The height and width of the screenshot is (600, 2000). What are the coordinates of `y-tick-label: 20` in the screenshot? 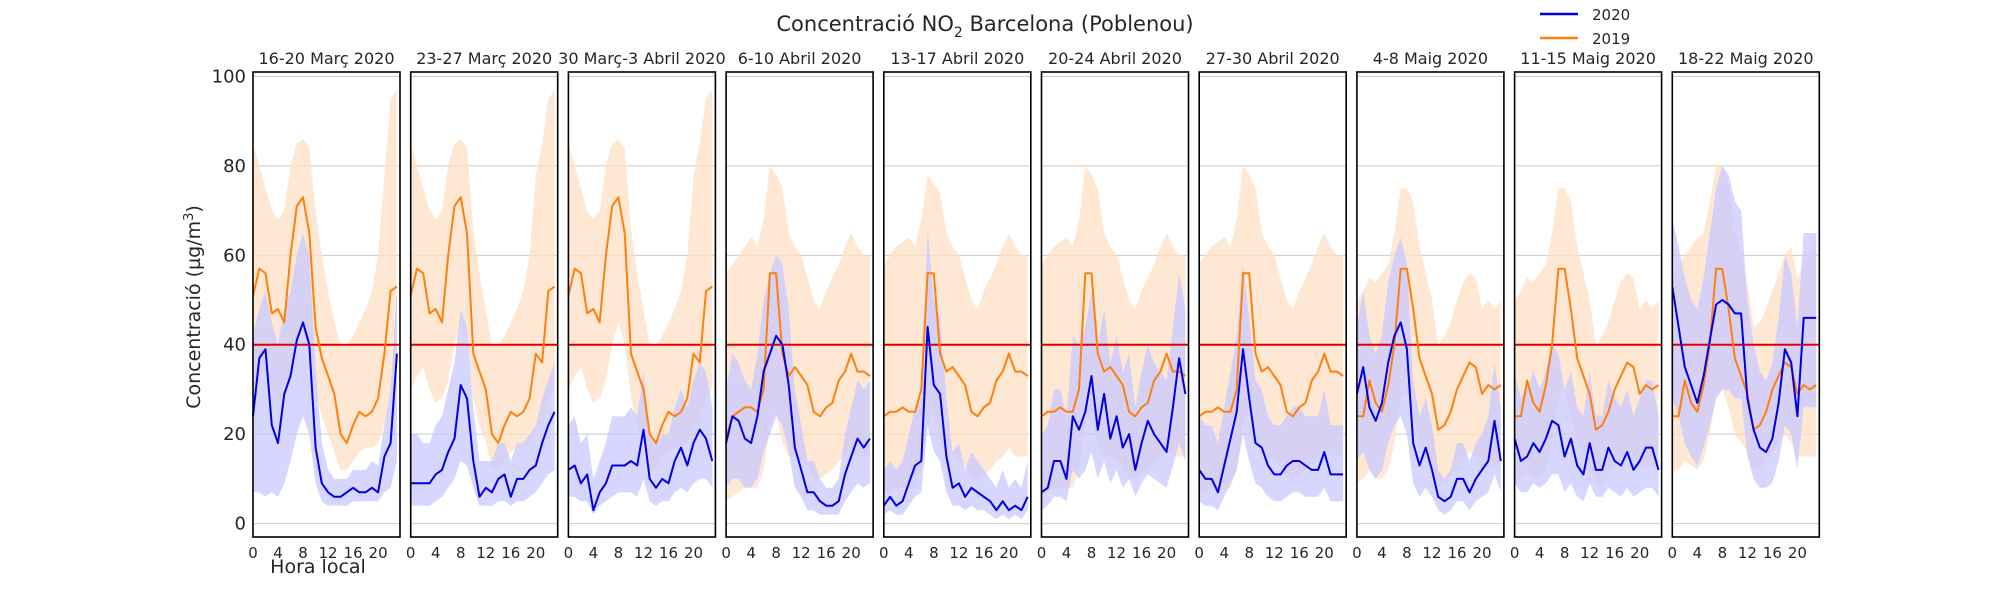 It's located at (234, 434).